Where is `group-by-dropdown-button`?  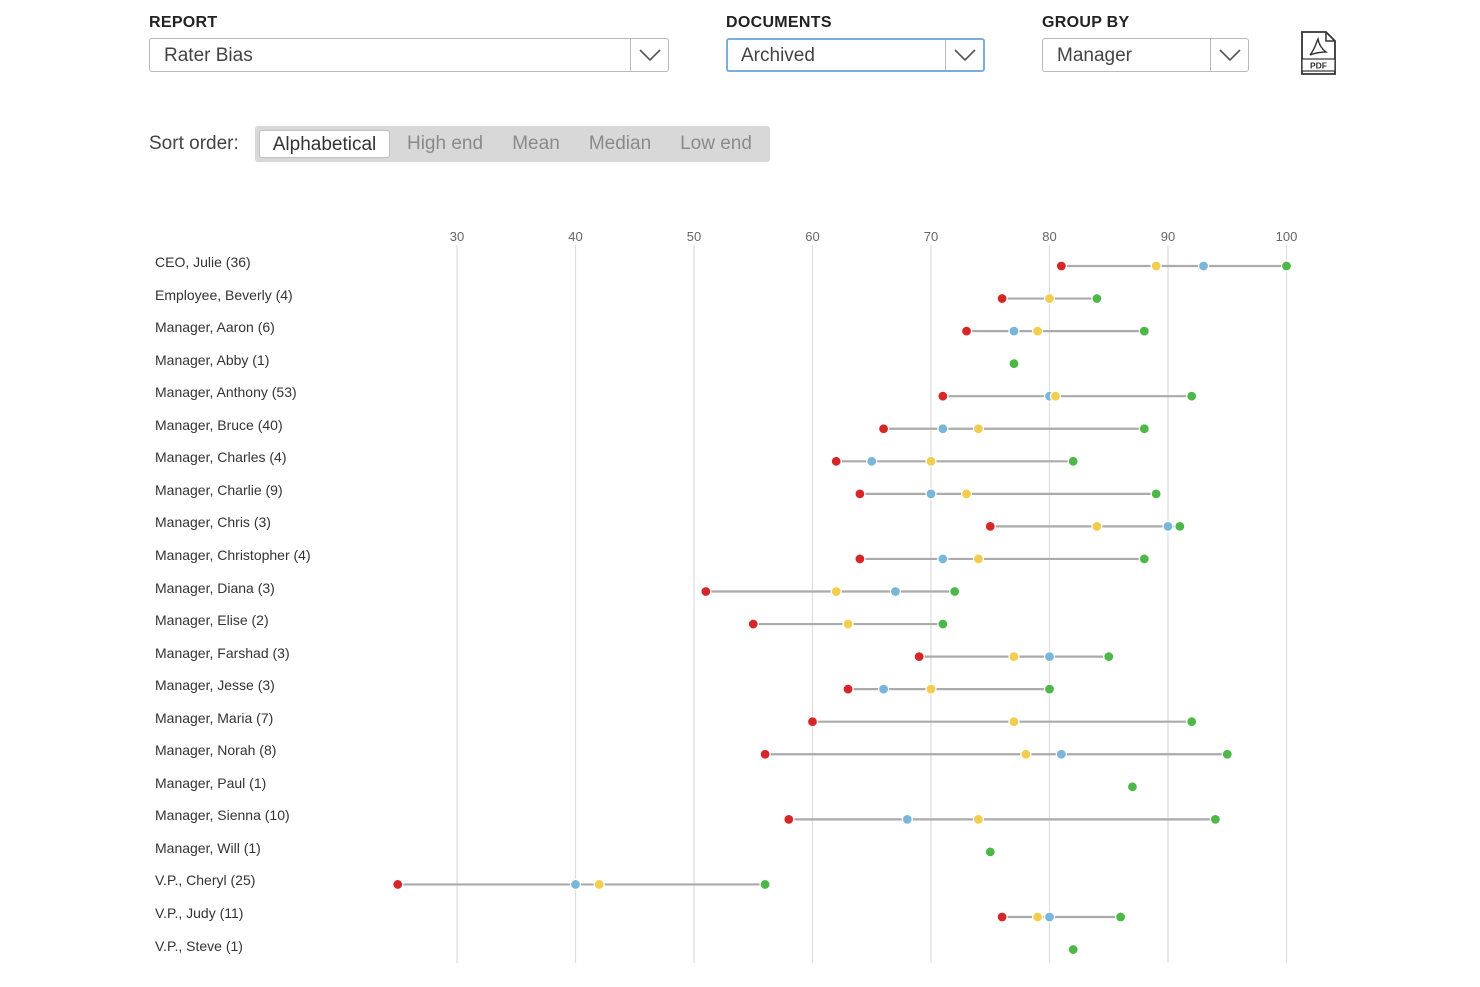 group-by-dropdown-button is located at coordinates (1229, 55).